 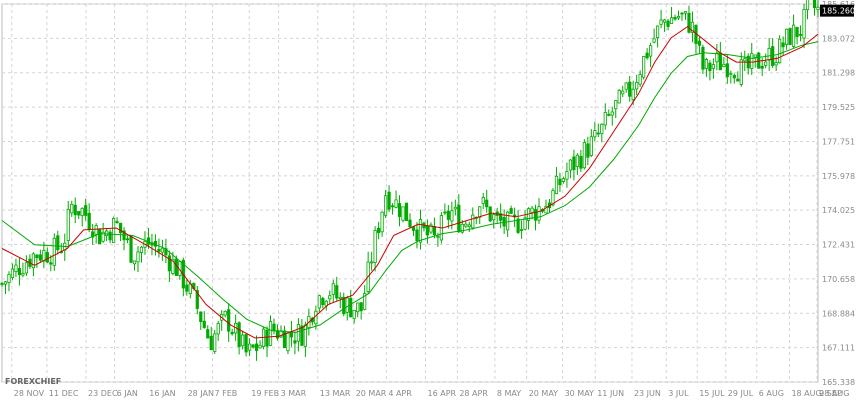 I want to click on y-tick-label: 170.658, so click(x=838, y=279).